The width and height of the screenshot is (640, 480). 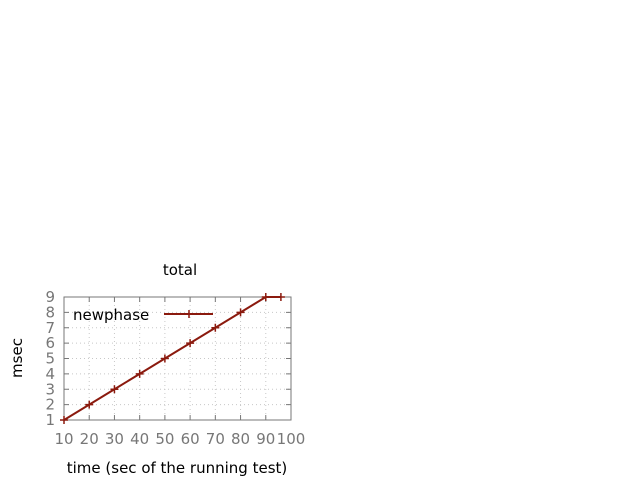 What do you see at coordinates (164, 439) in the screenshot?
I see `x-tick-label: 50` at bounding box center [164, 439].